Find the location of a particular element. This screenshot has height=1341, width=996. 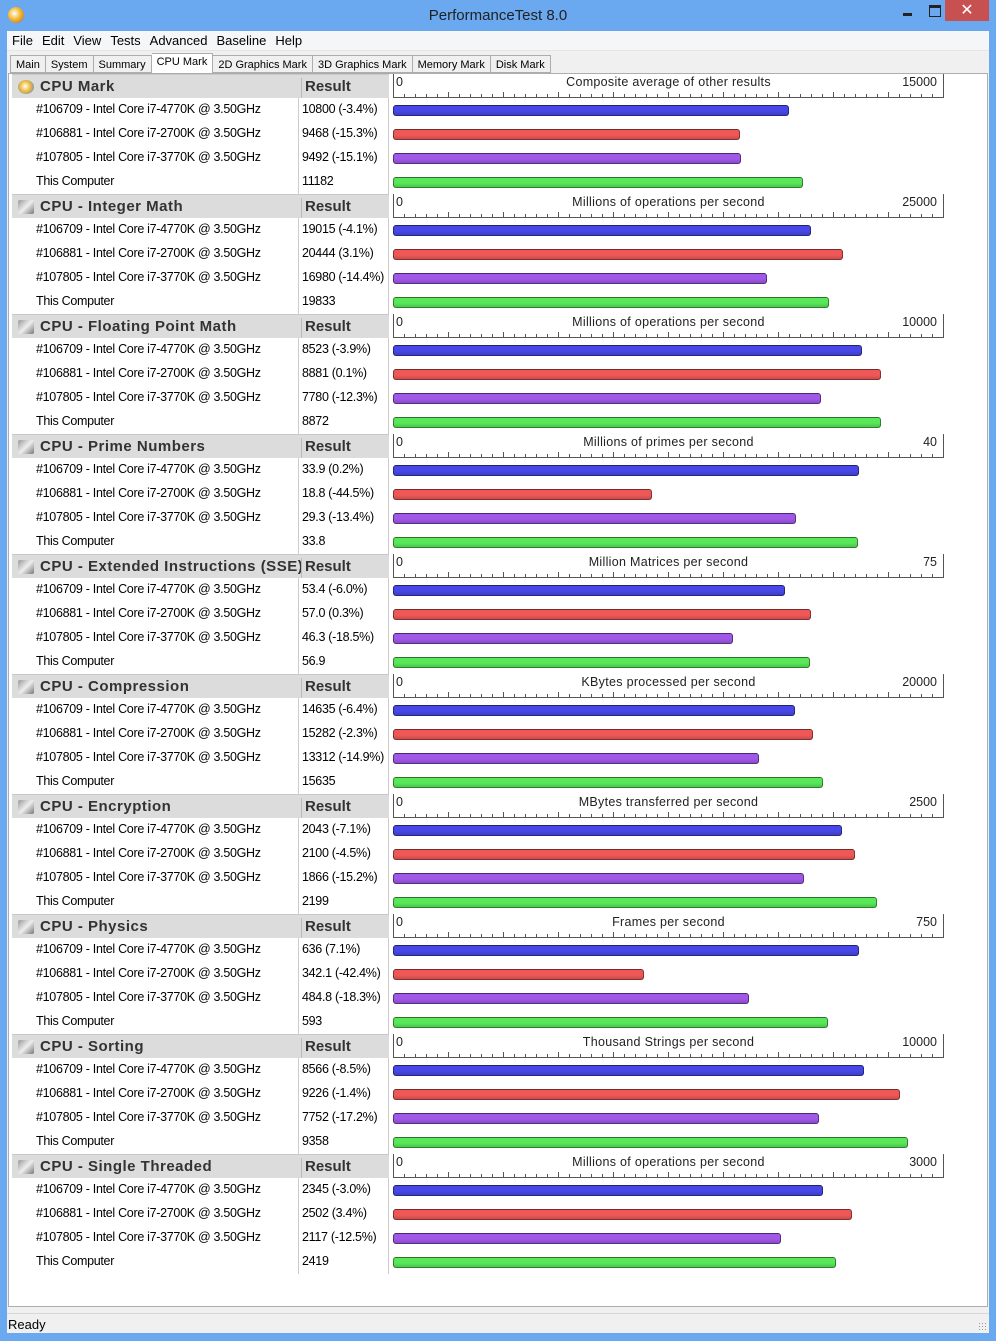

result-row: This Computer 56.9 is located at coordinates (200, 662).